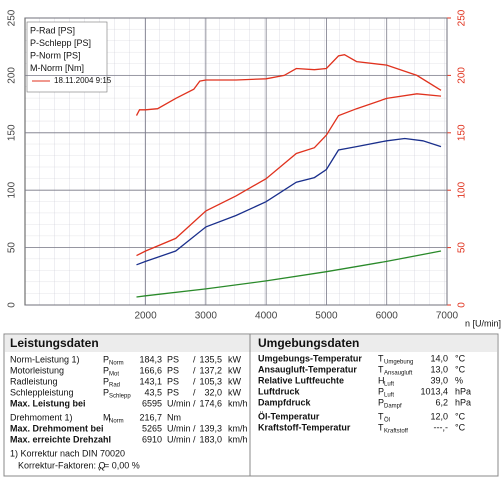 The height and width of the screenshot is (479, 501). I want to click on row-symbol-sub: Rad, so click(114, 386).